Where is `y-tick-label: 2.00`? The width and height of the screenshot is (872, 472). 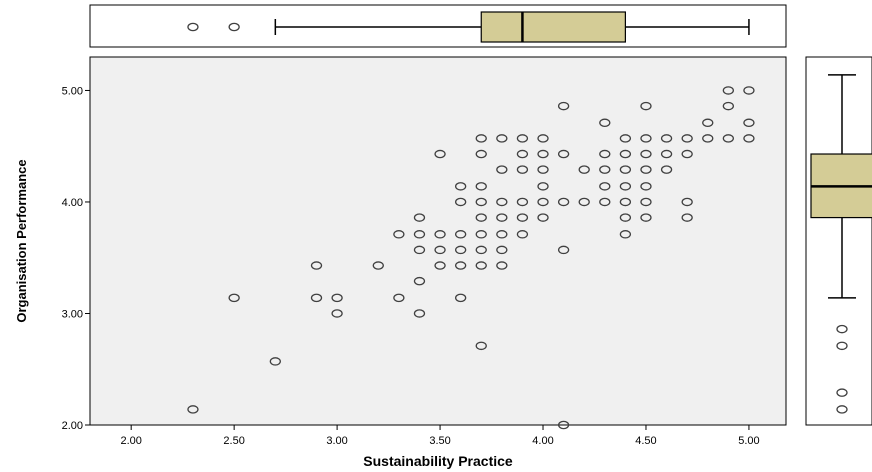
y-tick-label: 2.00 is located at coordinates (72, 426).